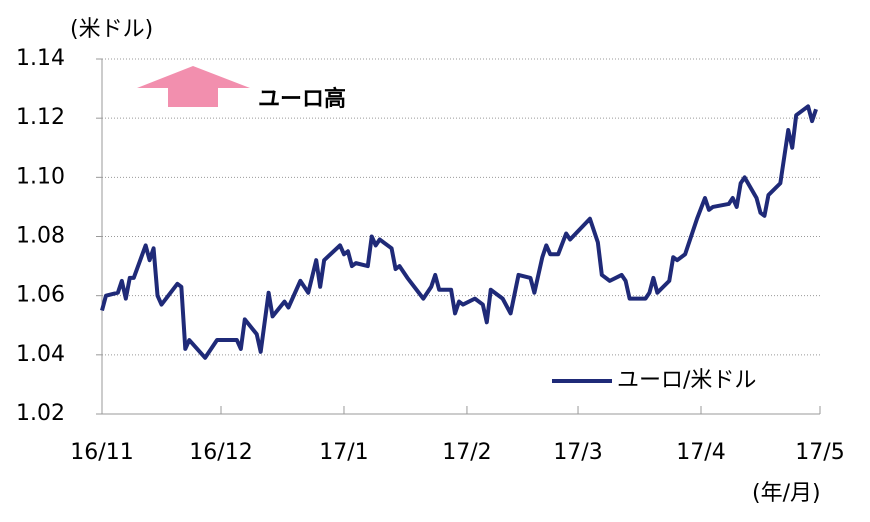 The height and width of the screenshot is (522, 870). Describe the element at coordinates (819, 452) in the screenshot. I see `x-tick-label: 17/5` at that location.